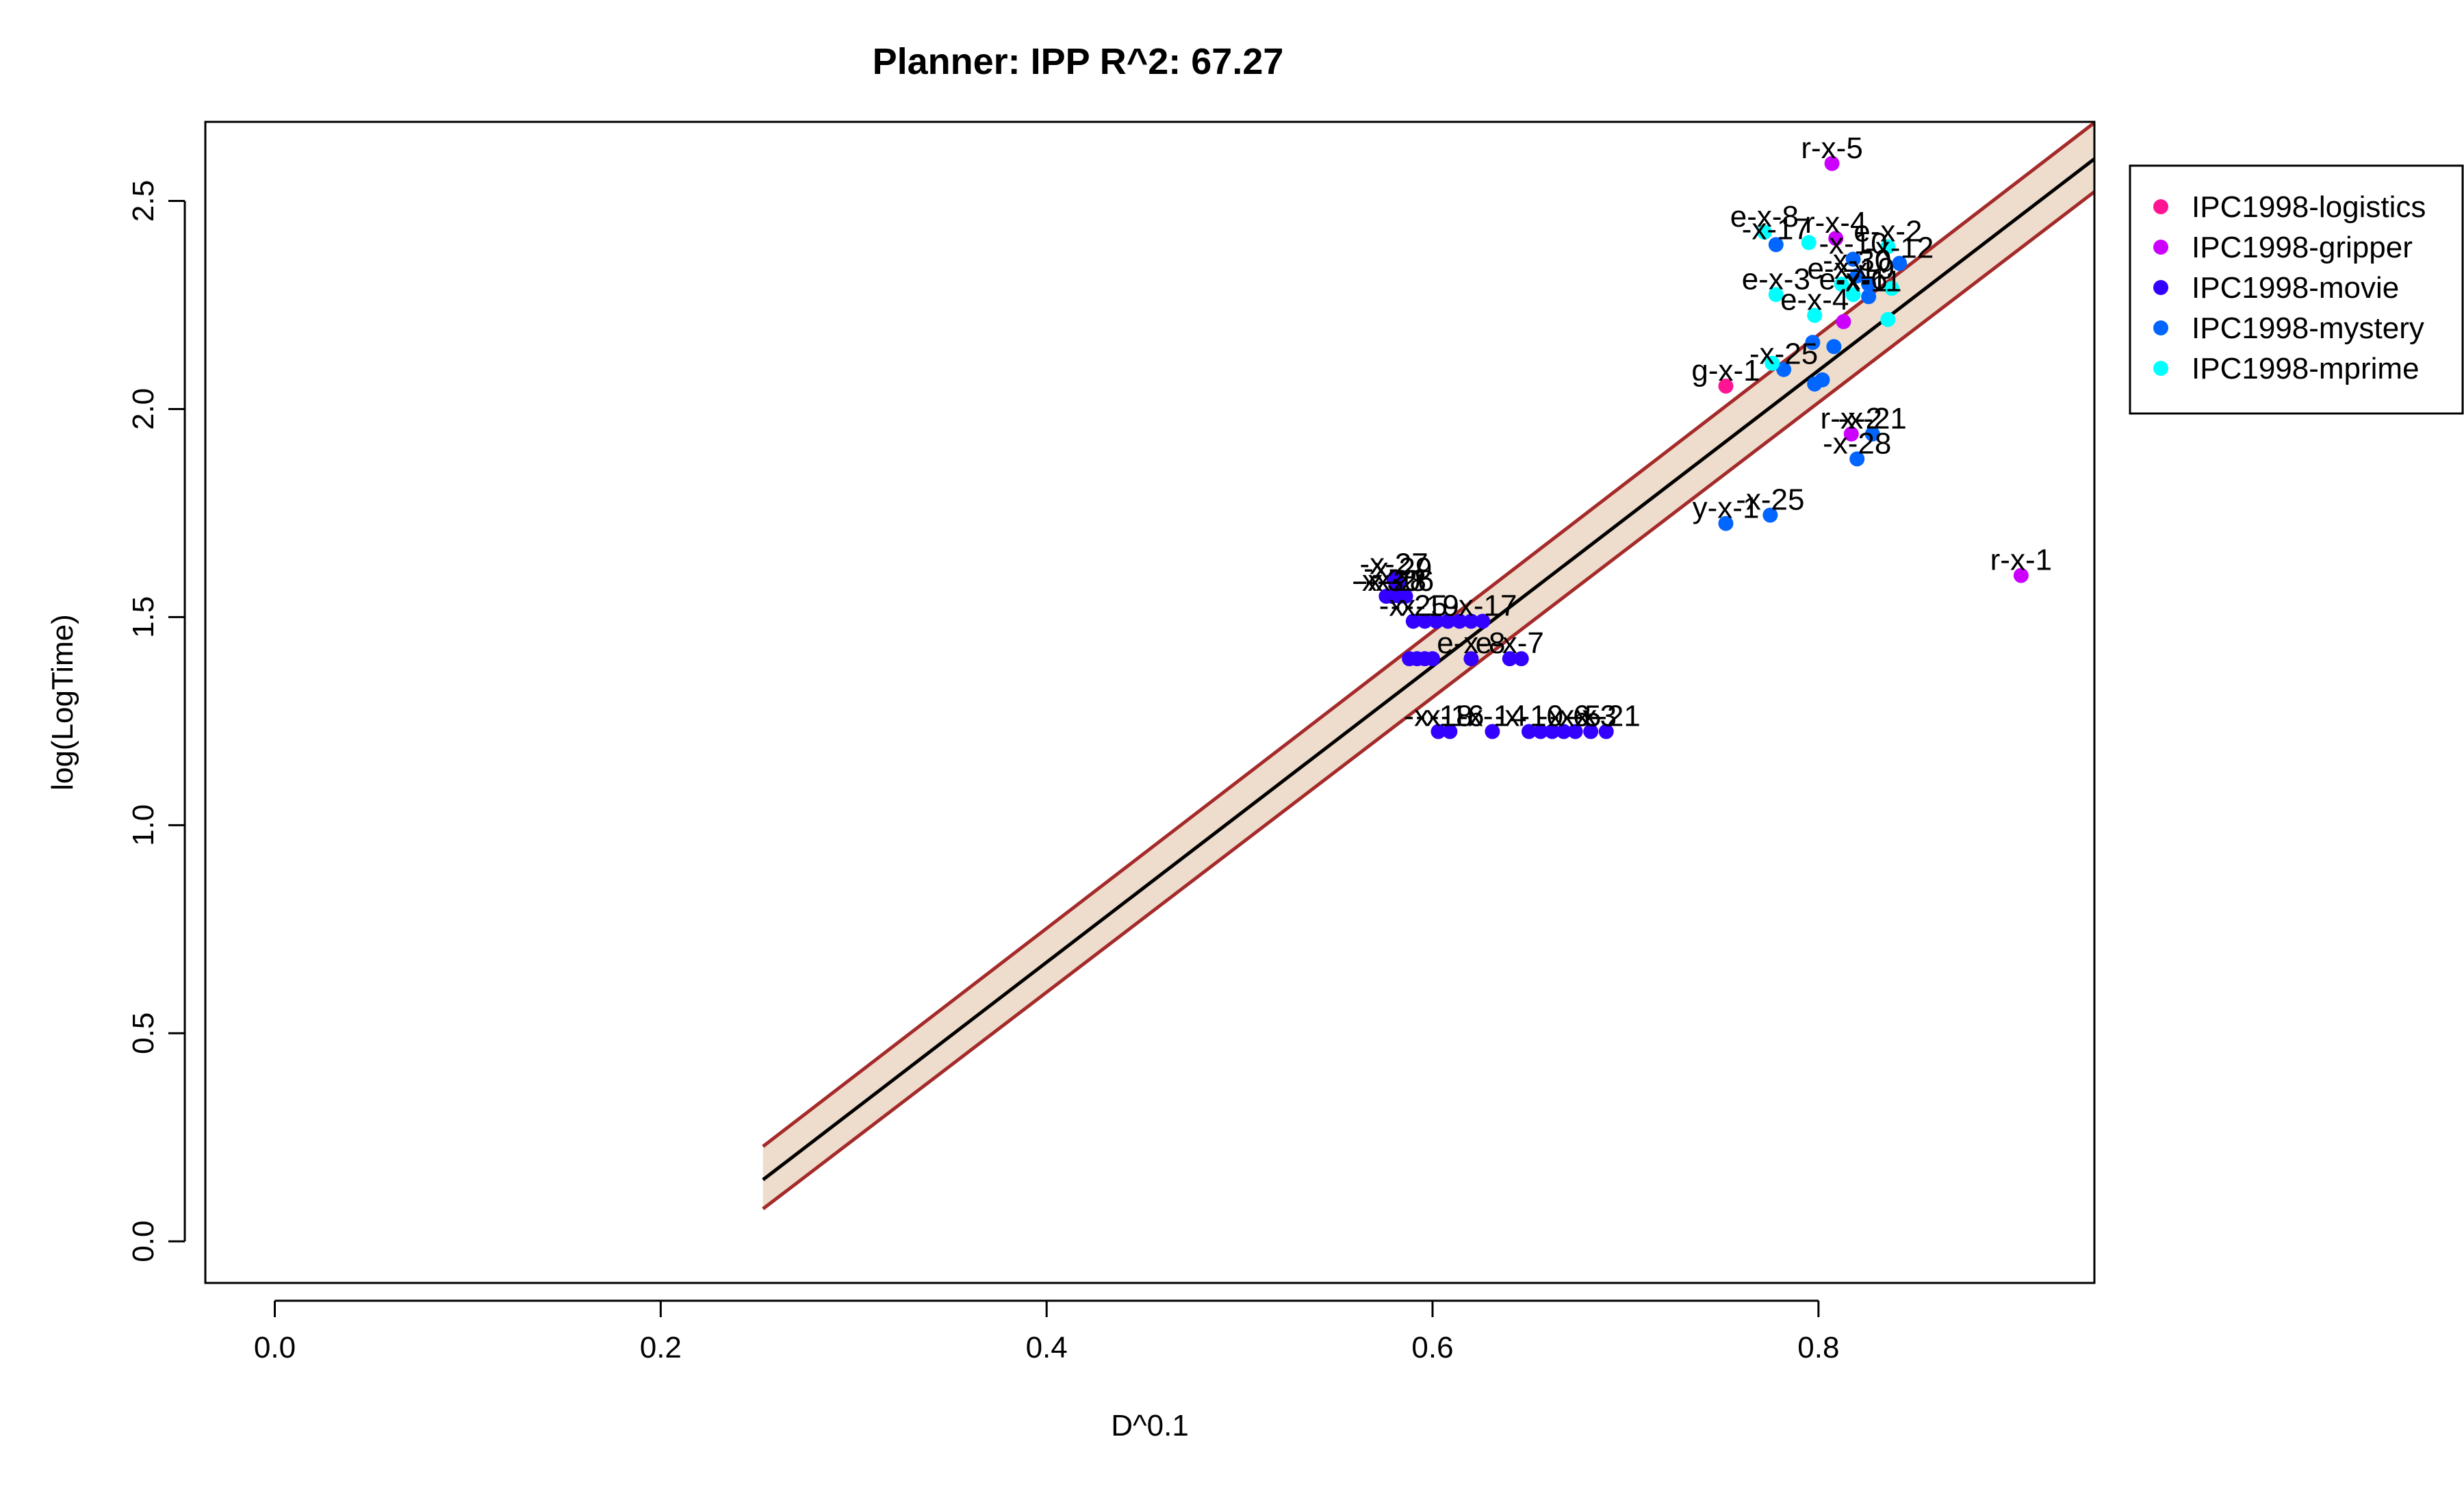 This screenshot has height=1489, width=2464. Describe the element at coordinates (1857, 443) in the screenshot. I see `point-label: -x-28` at that location.